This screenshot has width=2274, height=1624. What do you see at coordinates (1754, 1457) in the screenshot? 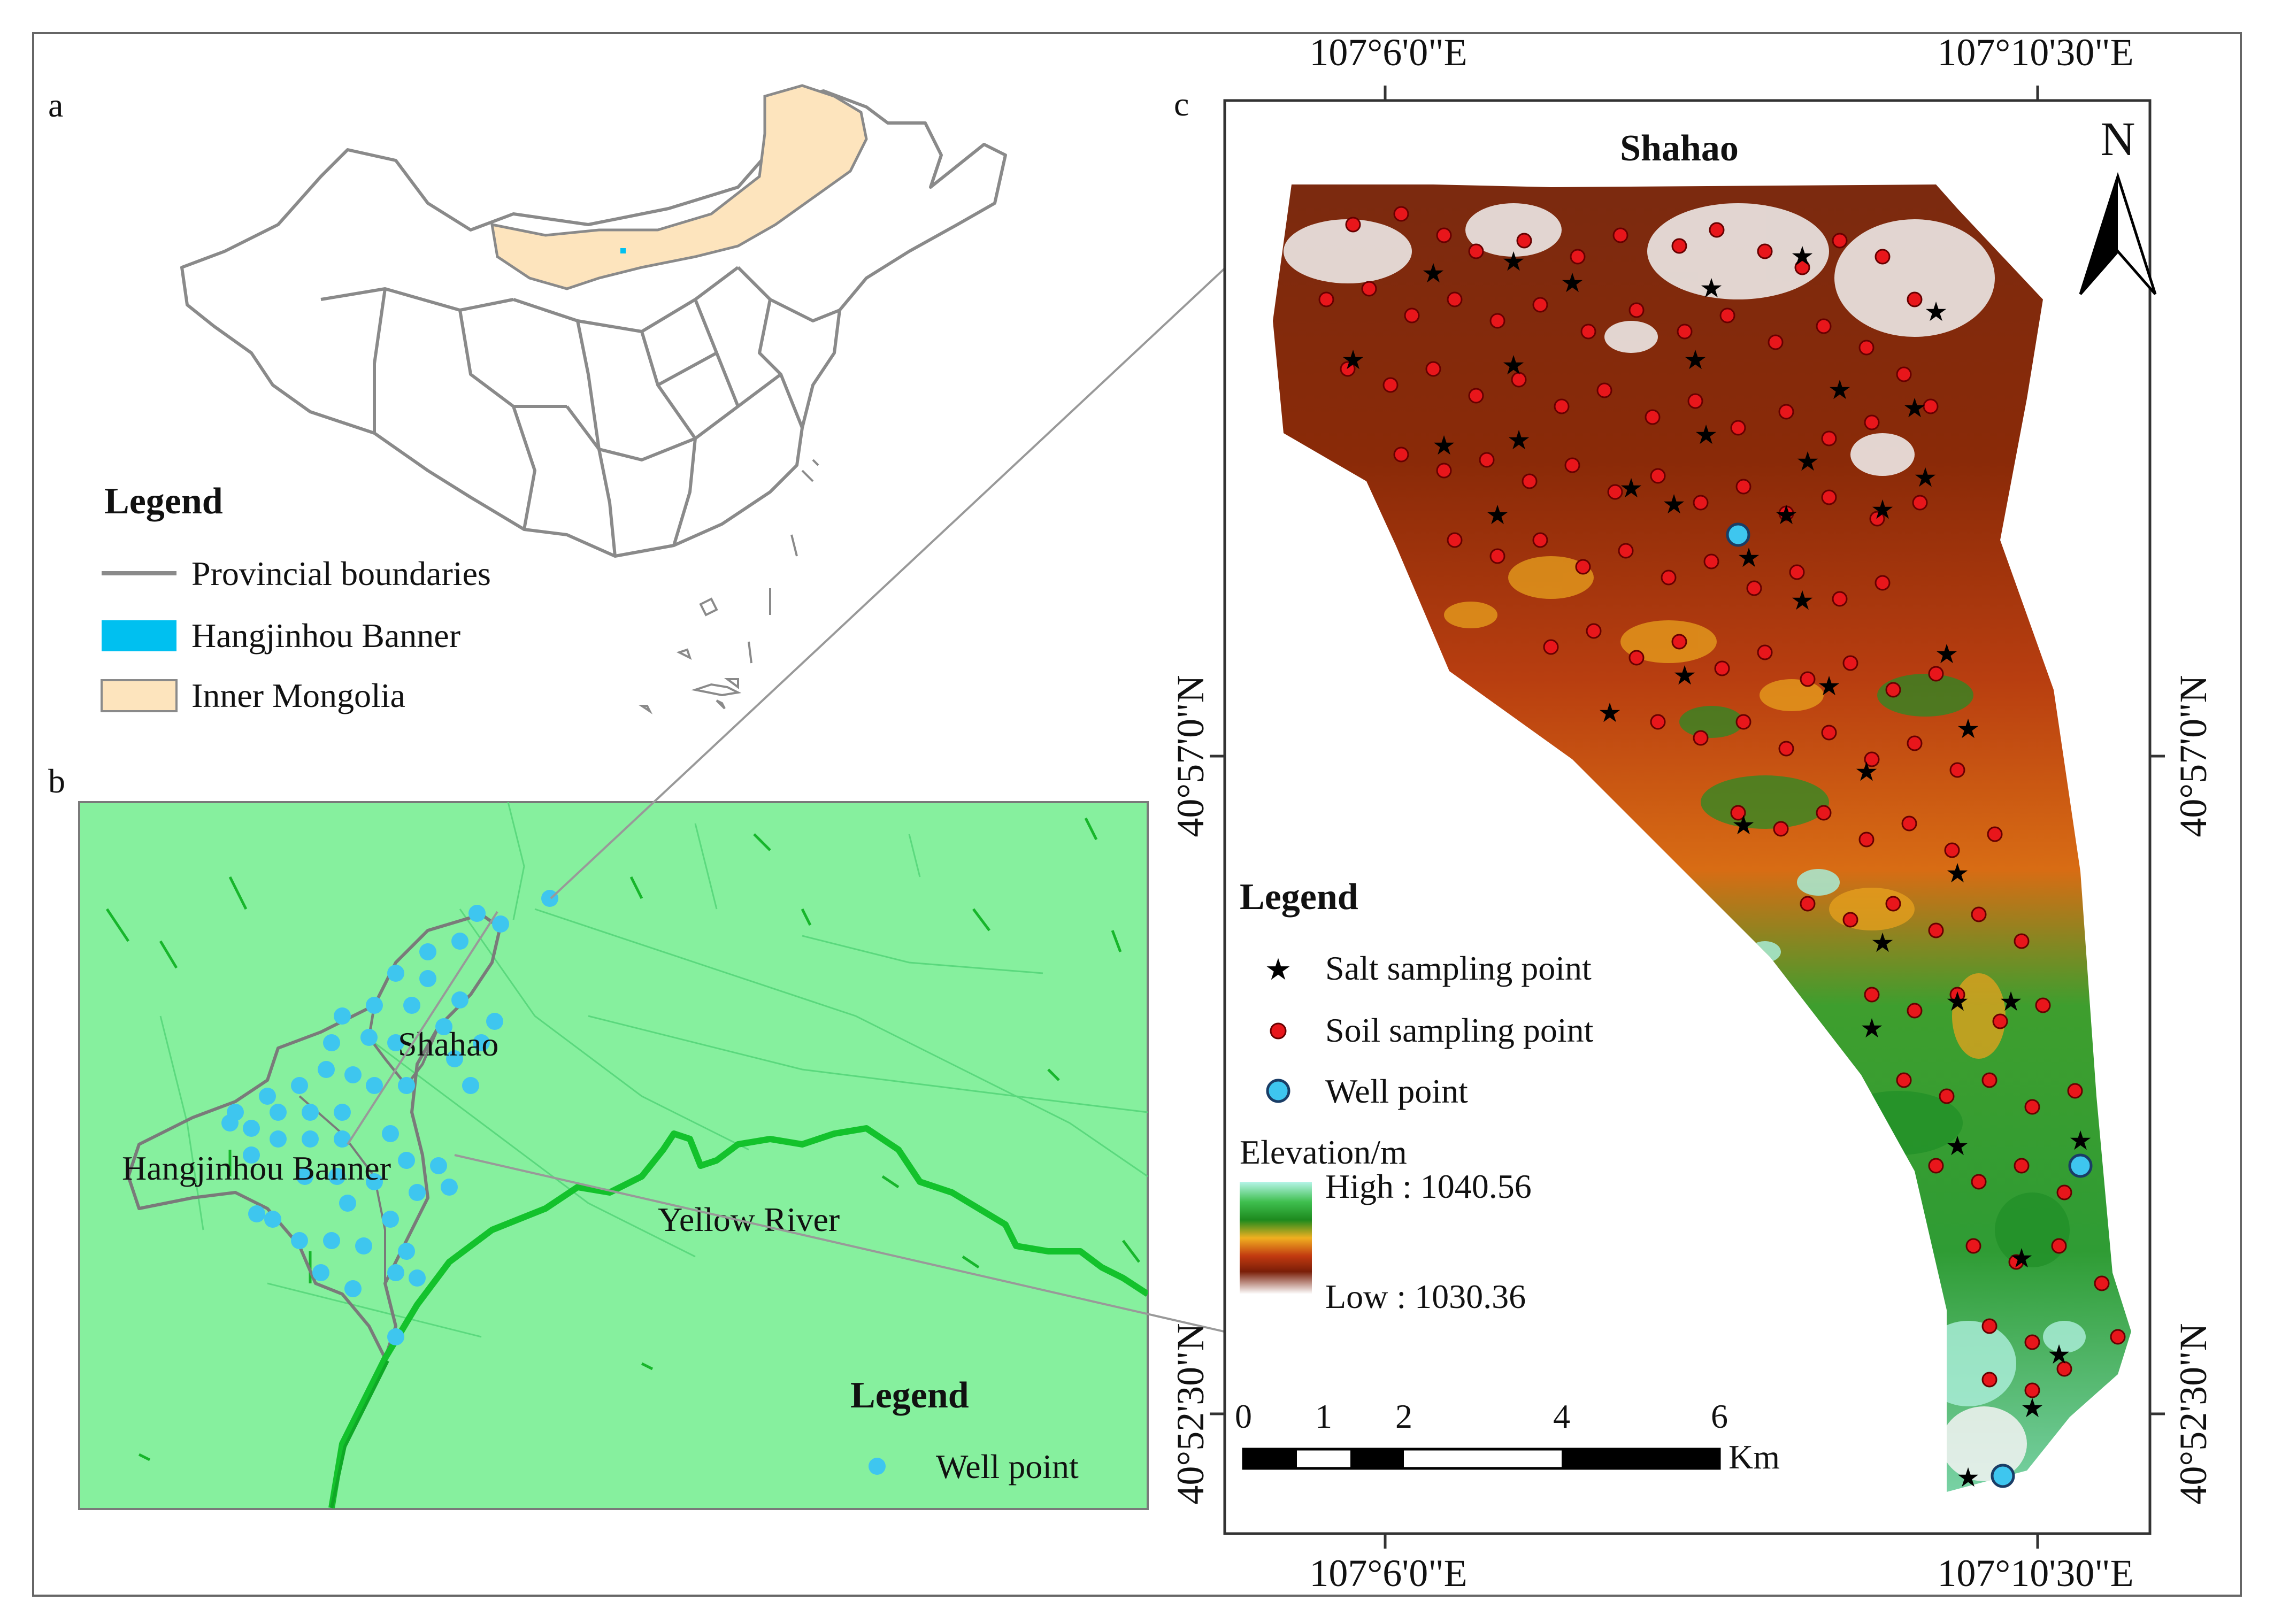
I see `scale-unit: Km` at bounding box center [1754, 1457].